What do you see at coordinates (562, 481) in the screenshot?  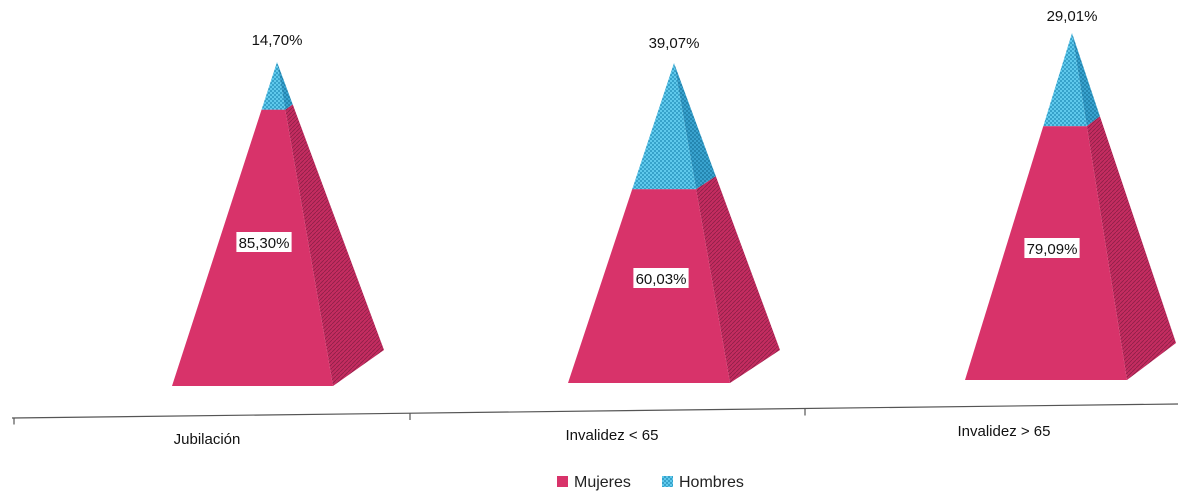 I see `legend-swatch-mujeres` at bounding box center [562, 481].